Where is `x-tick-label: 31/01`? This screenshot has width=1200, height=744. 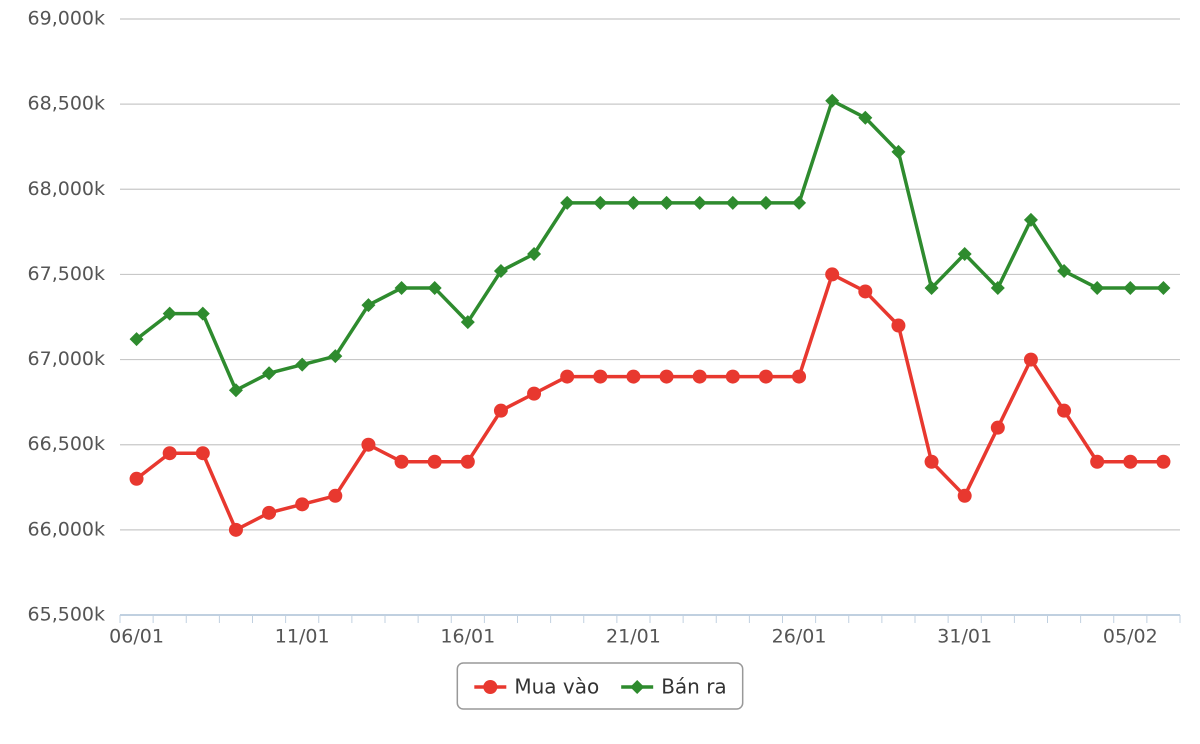 x-tick-label: 31/01 is located at coordinates (964, 637).